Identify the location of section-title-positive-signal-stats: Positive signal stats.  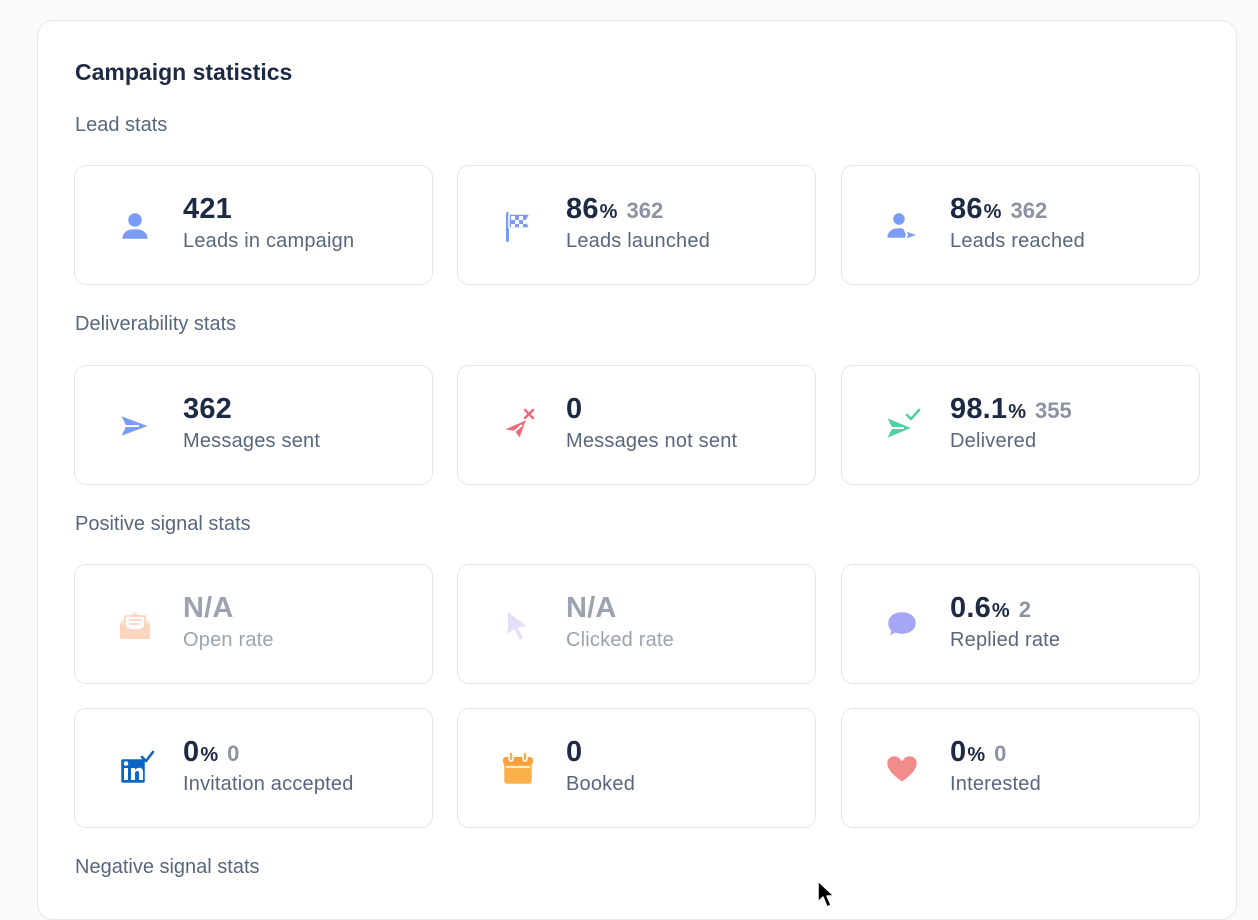
(163, 524).